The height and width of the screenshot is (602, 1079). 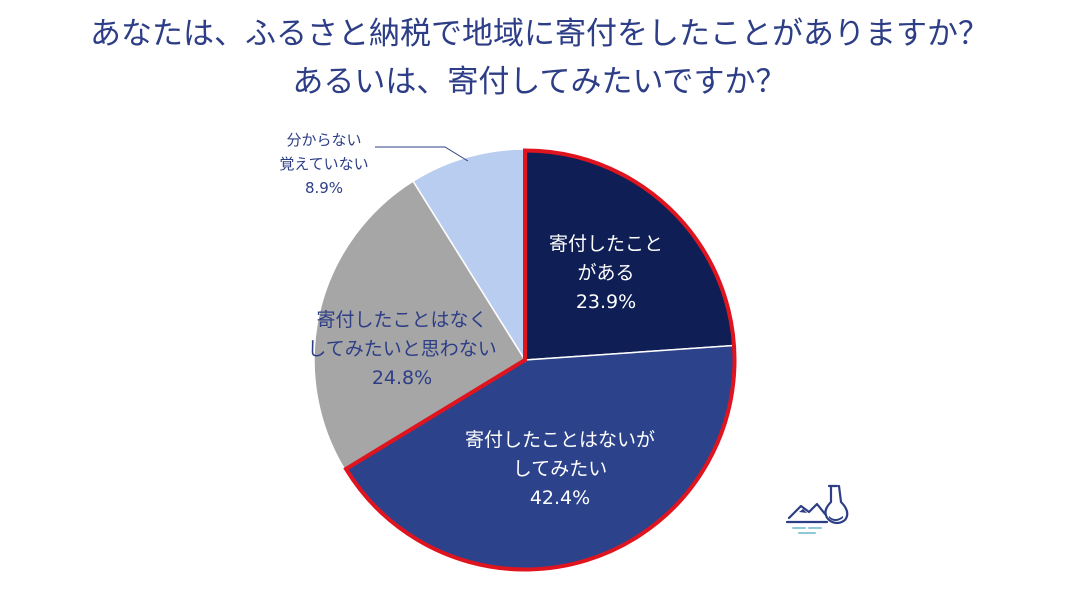 I want to click on leader-line, so click(x=422, y=154).